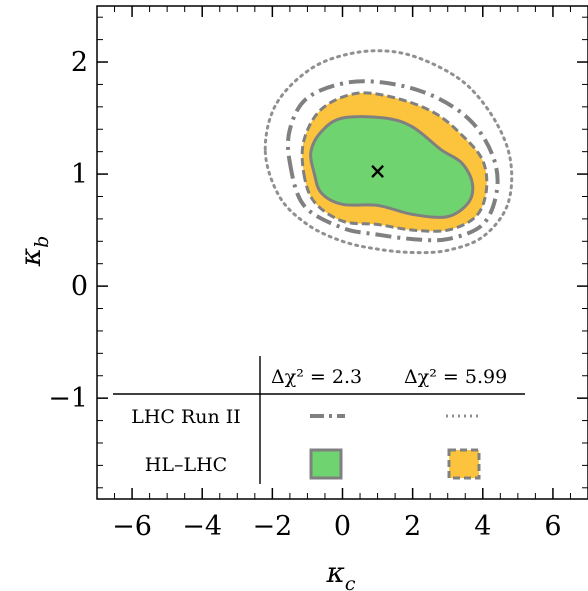 Image resolution: width=588 pixels, height=591 pixels. I want to click on legend-col-label-5-99: Δχ² = 5.99, so click(455, 377).